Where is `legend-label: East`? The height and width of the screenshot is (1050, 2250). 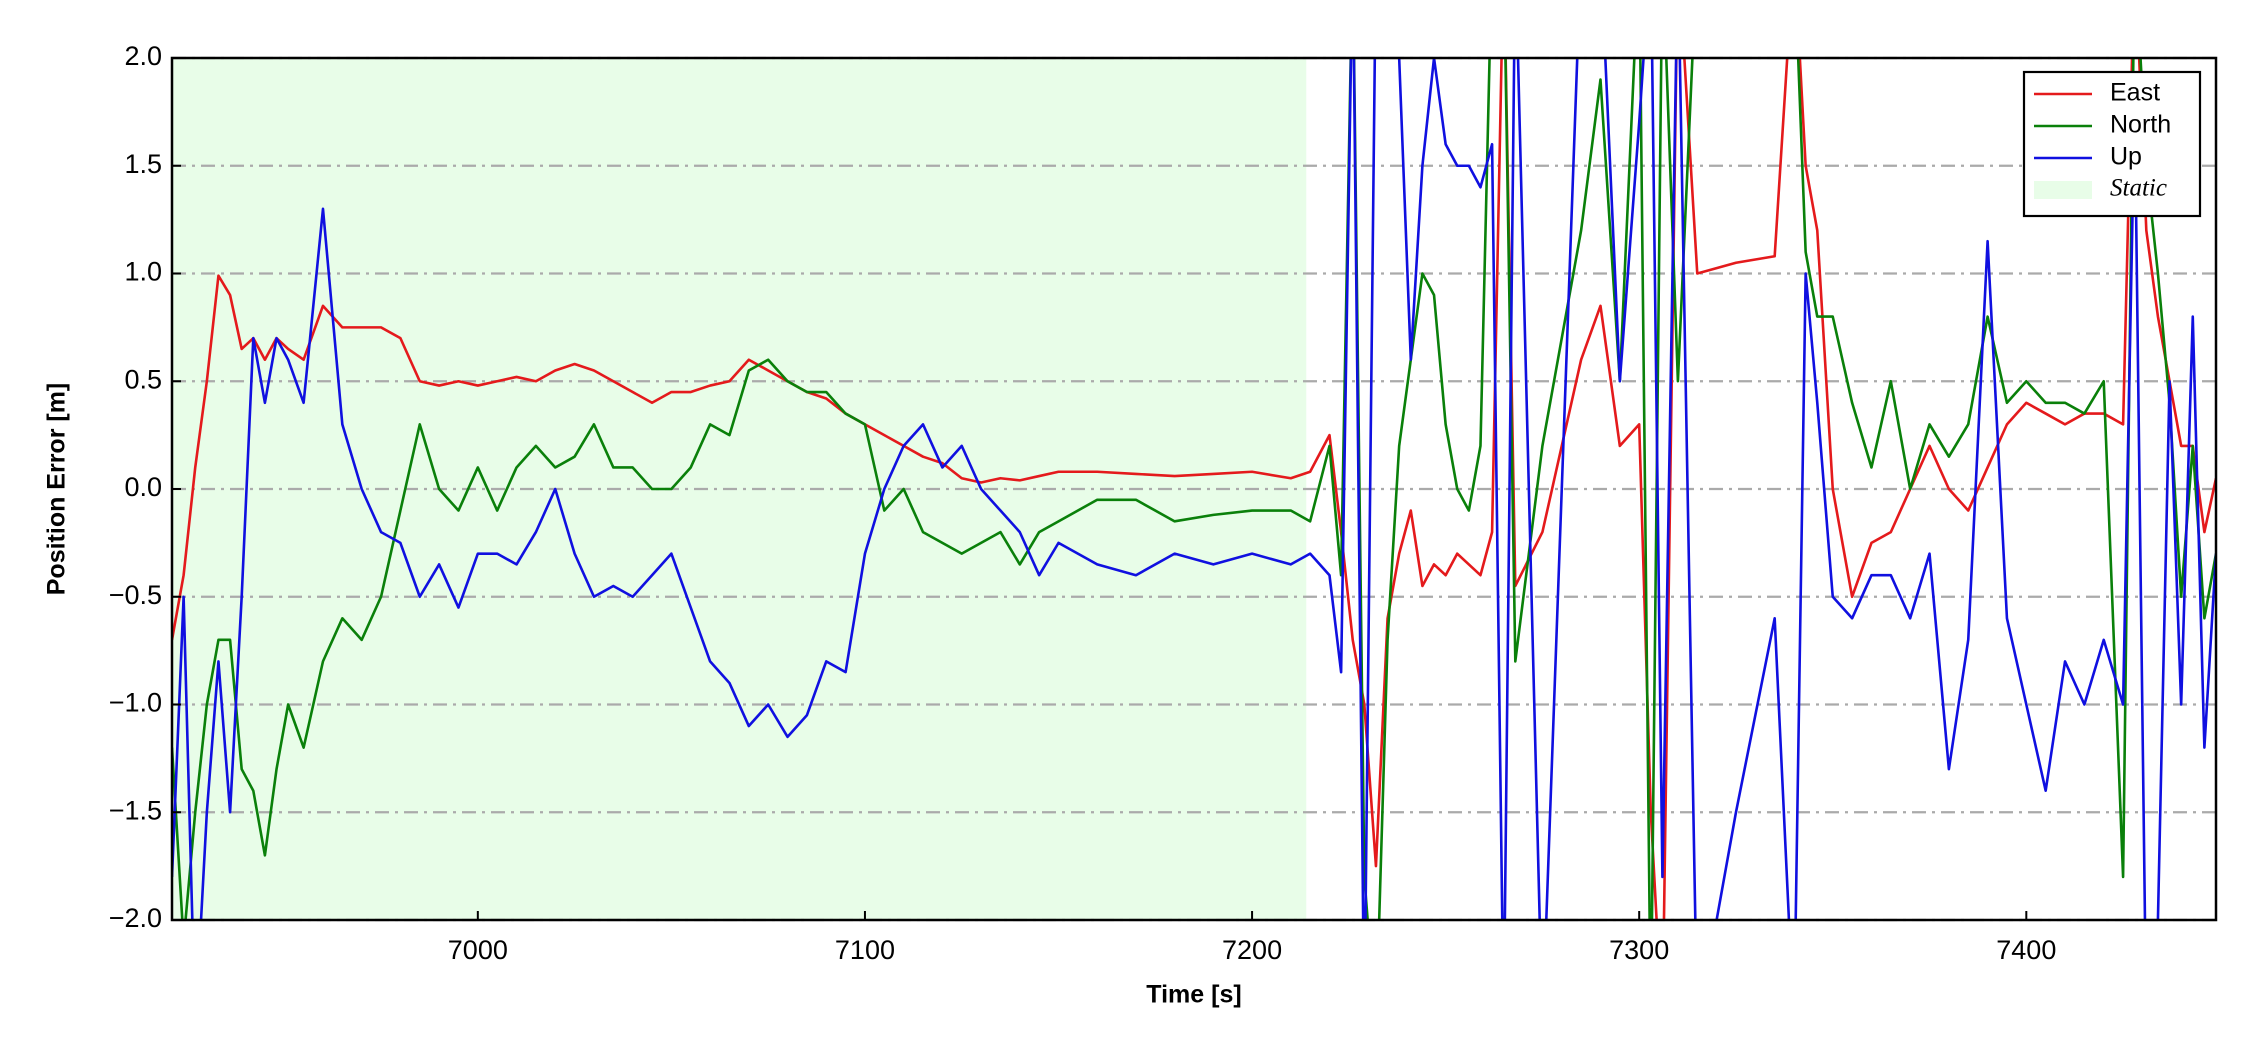
legend-label: East is located at coordinates (2135, 93).